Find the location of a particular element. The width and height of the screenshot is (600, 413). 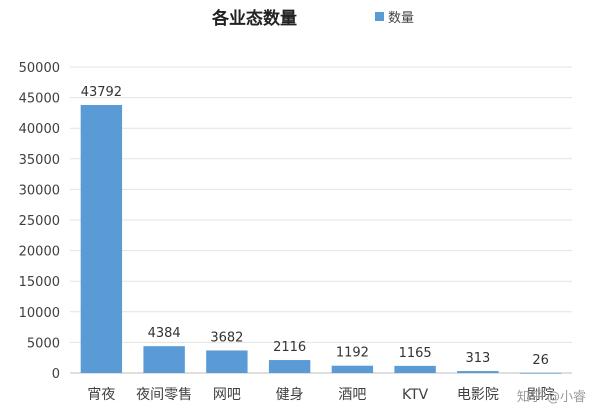

x-tick-label: 夜间零售 is located at coordinates (164, 395).